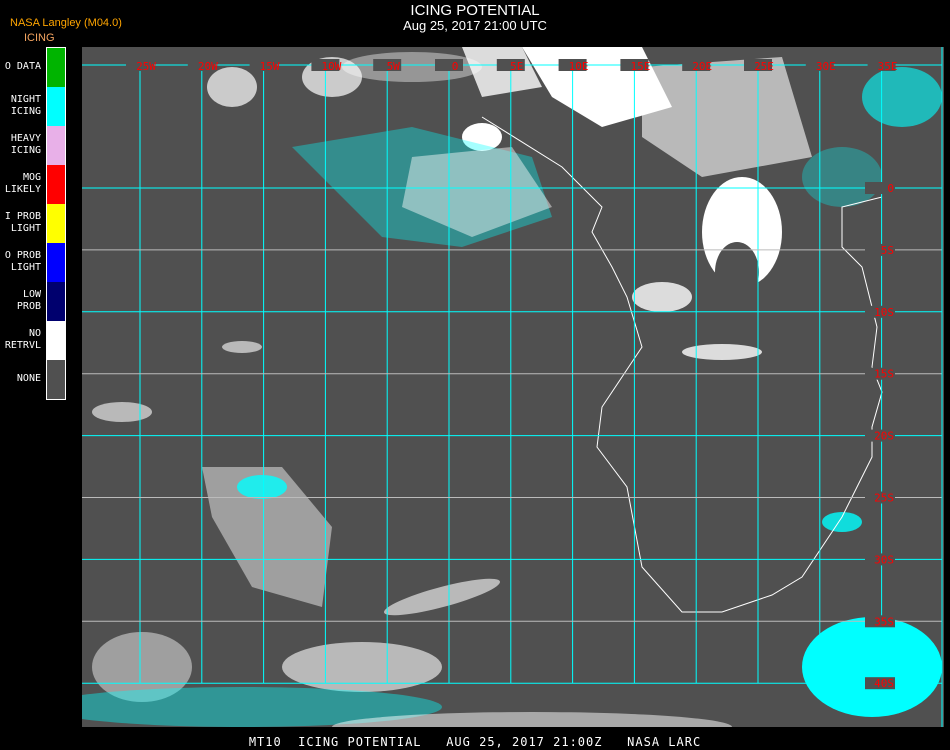 The width and height of the screenshot is (950, 750). I want to click on legend-label: NO RETRVL, so click(22, 339).